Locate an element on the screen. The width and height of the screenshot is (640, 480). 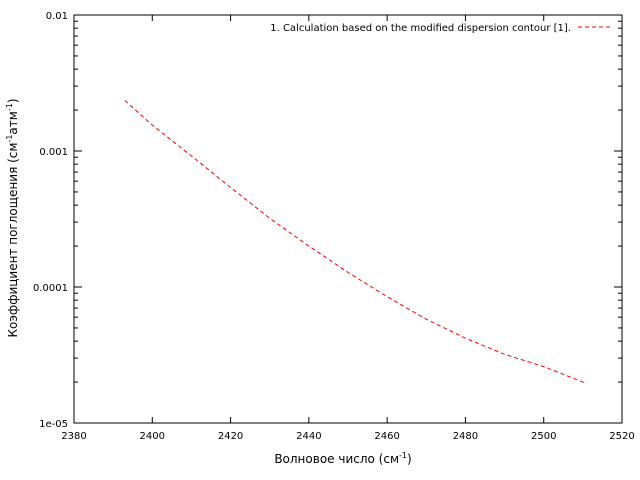
y-tick-label: 0.0001 is located at coordinates (50, 288).